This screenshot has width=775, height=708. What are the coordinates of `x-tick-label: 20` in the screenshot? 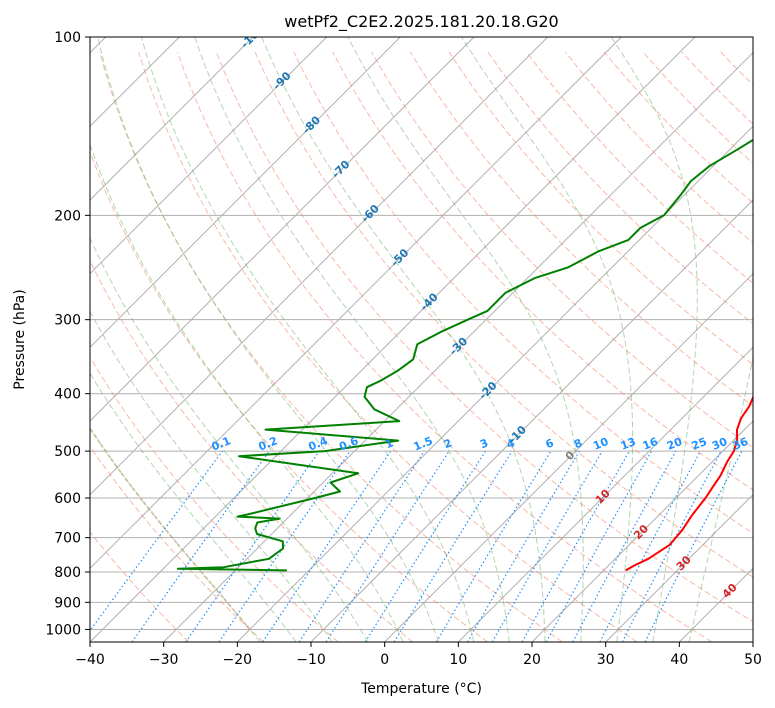 It's located at (532, 660).